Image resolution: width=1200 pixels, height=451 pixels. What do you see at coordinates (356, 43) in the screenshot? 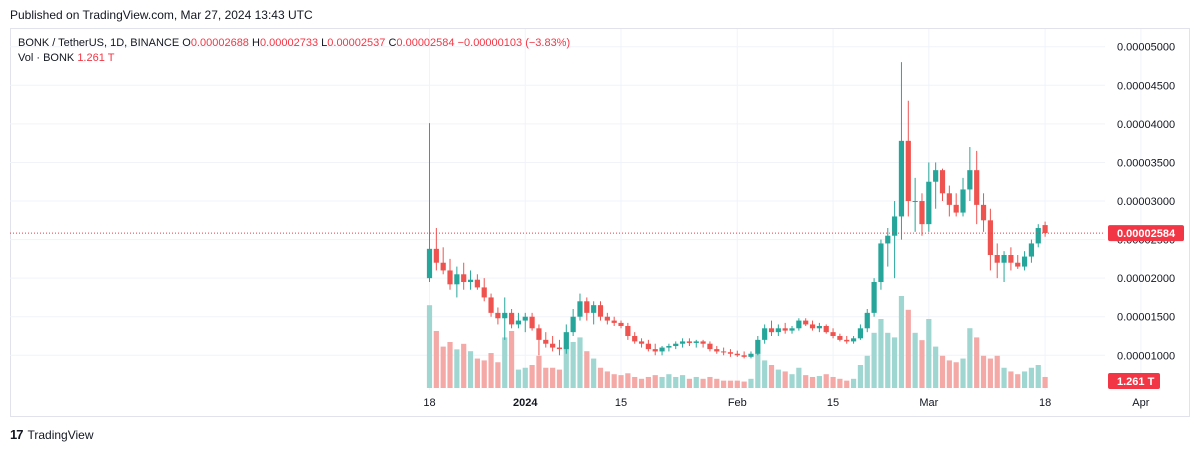
I see `low-value: 0.00002537` at bounding box center [356, 43].